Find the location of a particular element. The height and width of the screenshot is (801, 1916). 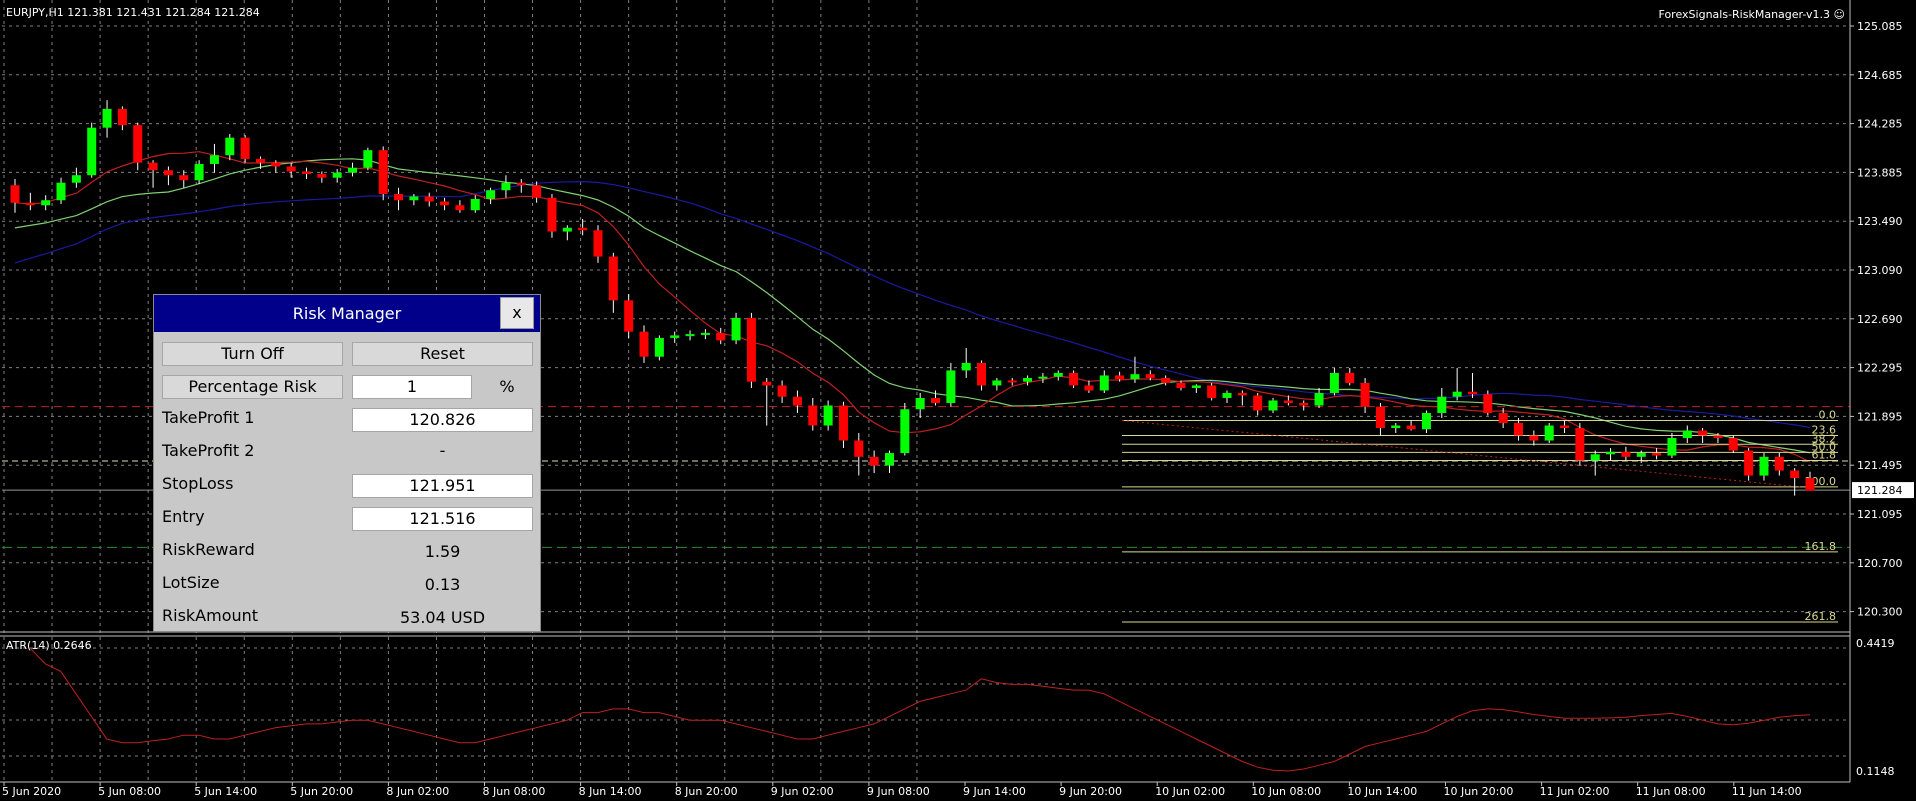

stoploss-input: 121.951 is located at coordinates (442, 486).